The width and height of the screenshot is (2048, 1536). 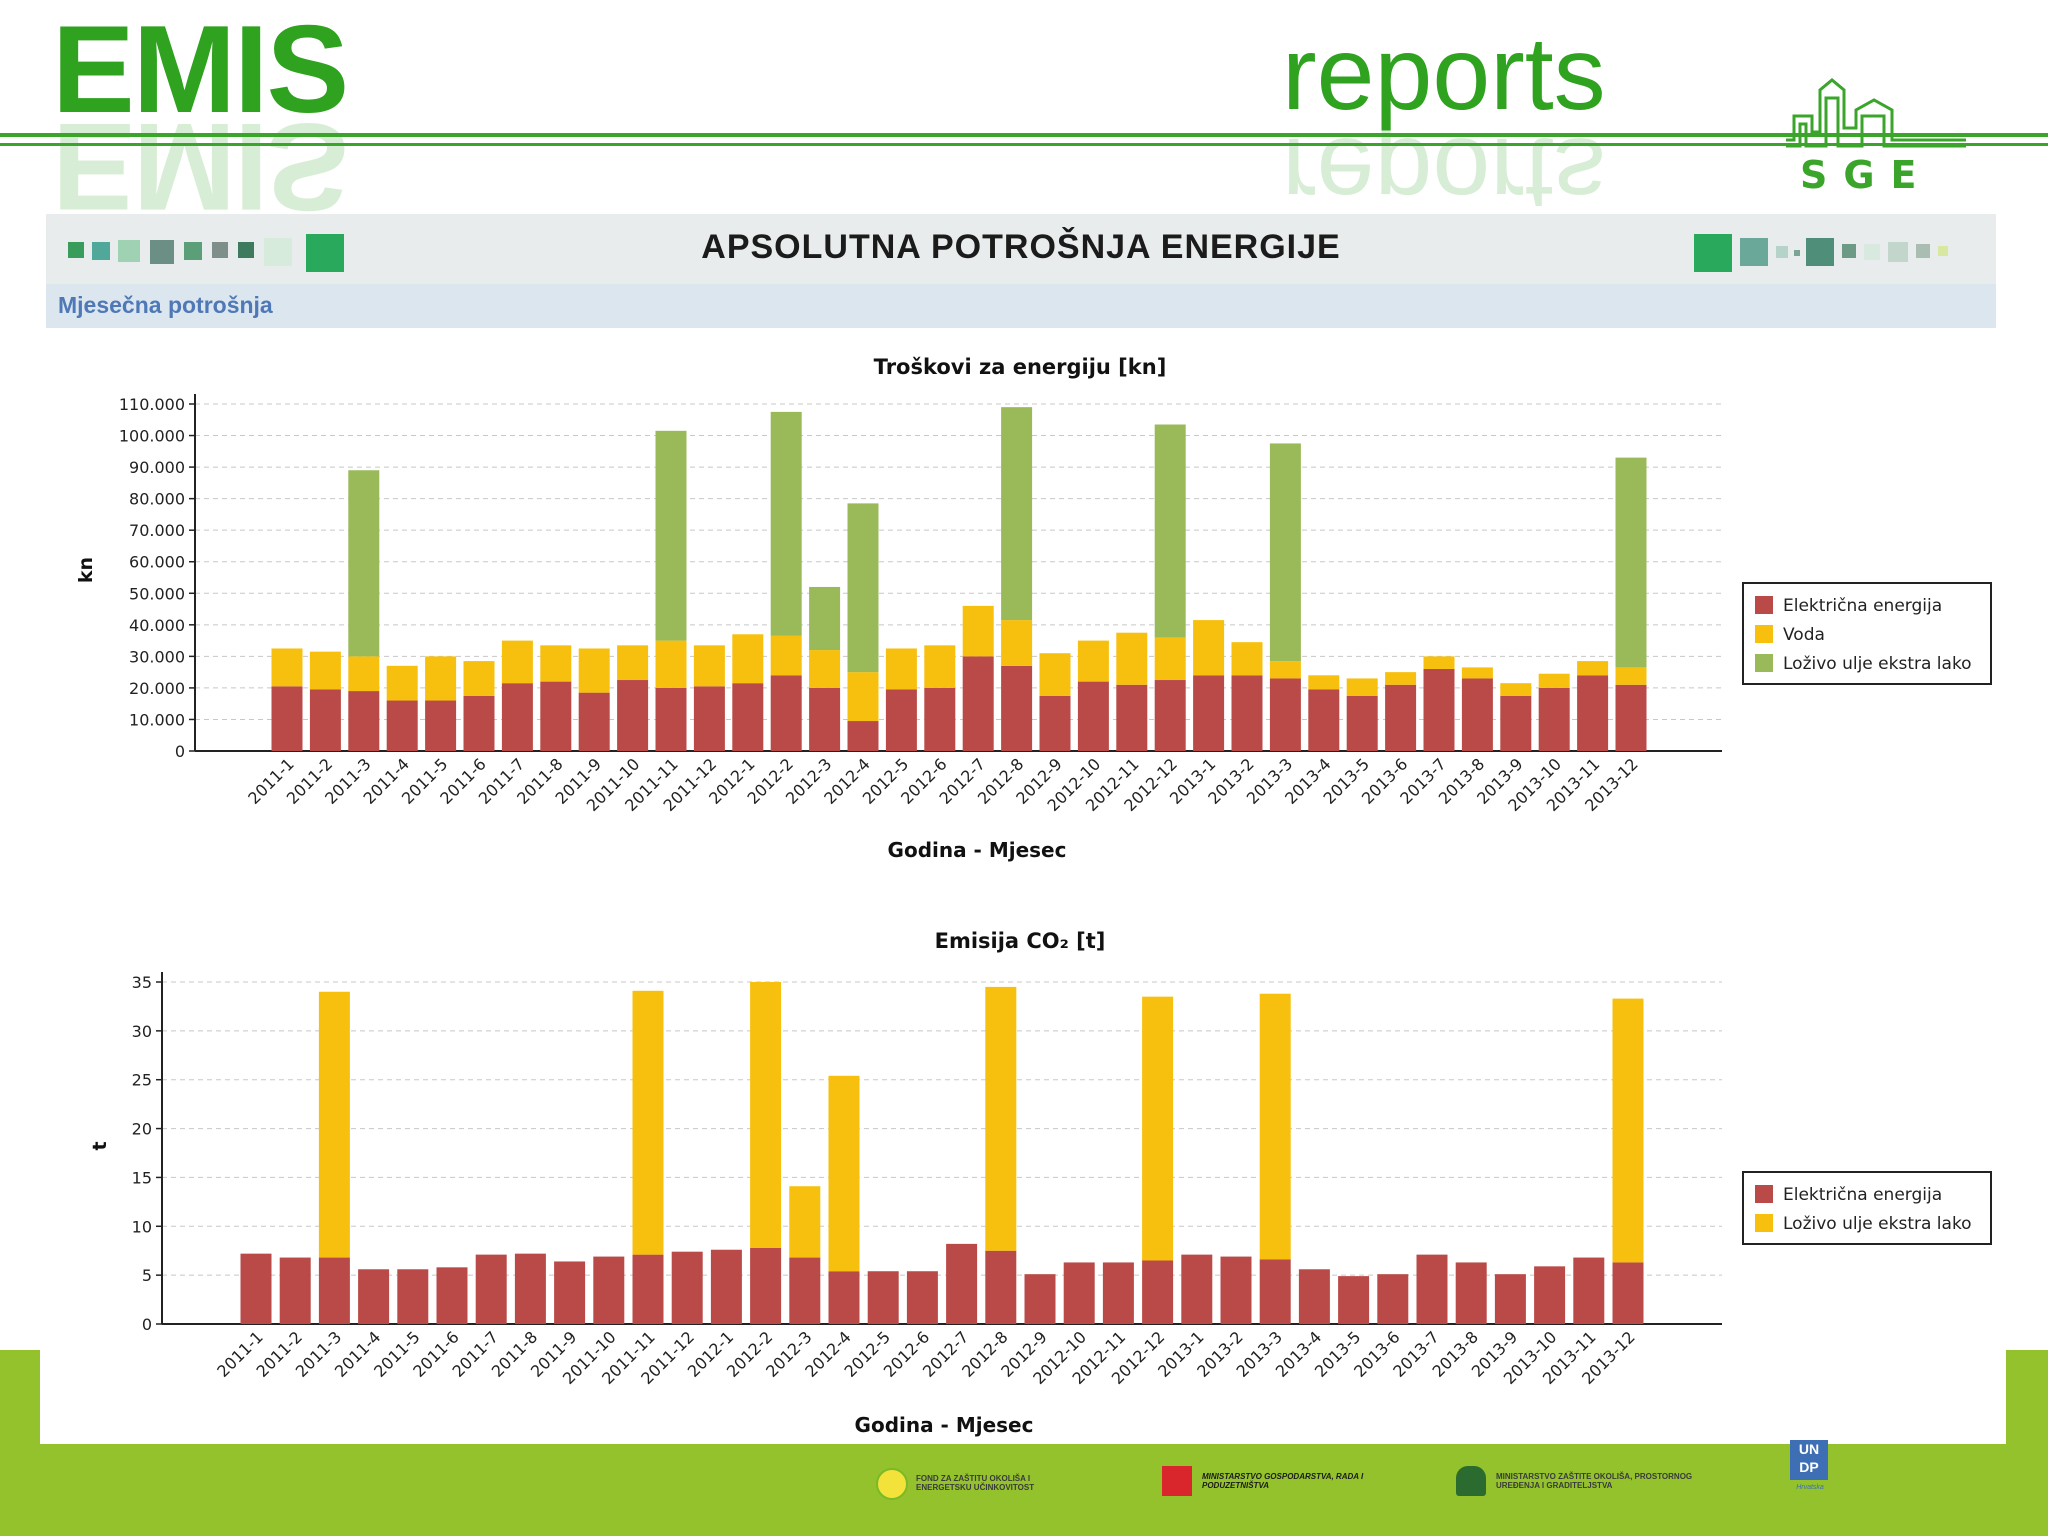 I want to click on cost-chart-title: Troškovi za energiju [kn], so click(x=1020, y=367).